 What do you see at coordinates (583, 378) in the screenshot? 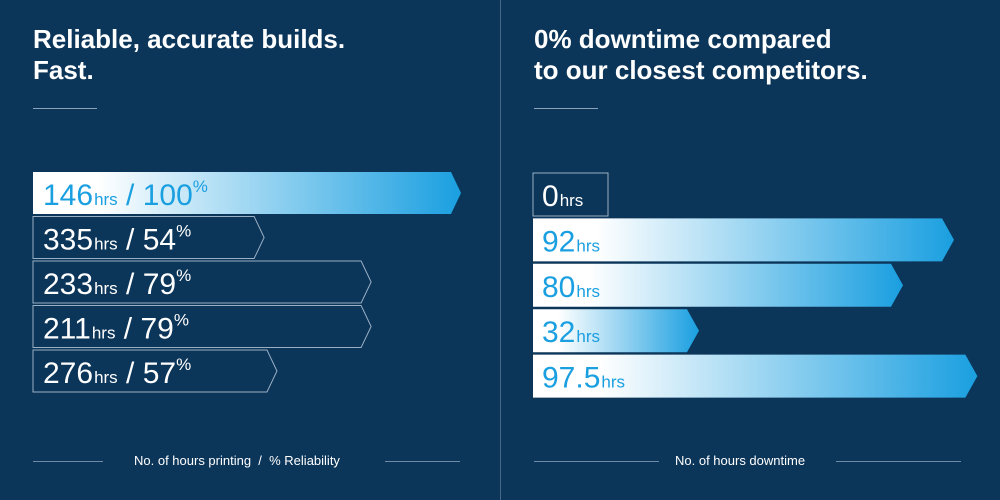
I see `right-bar-label-4: 97.5hrs` at bounding box center [583, 378].